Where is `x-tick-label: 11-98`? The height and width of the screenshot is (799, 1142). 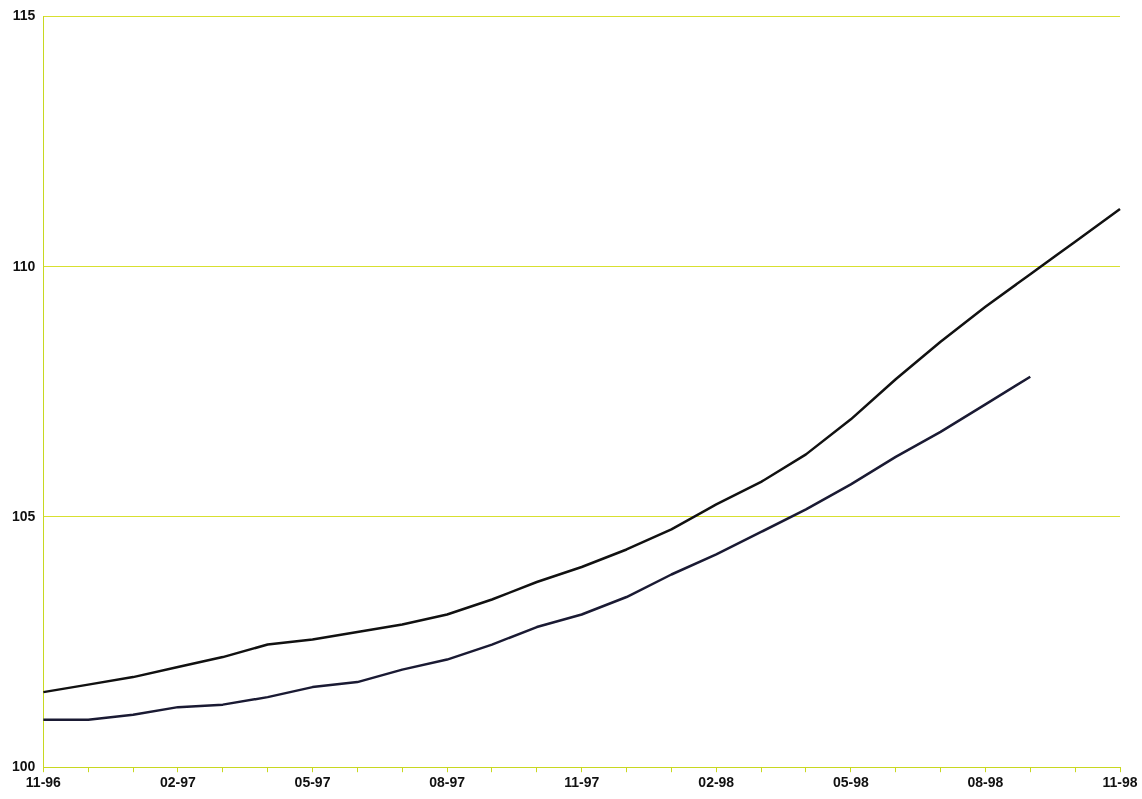 x-tick-label: 11-98 is located at coordinates (1120, 782).